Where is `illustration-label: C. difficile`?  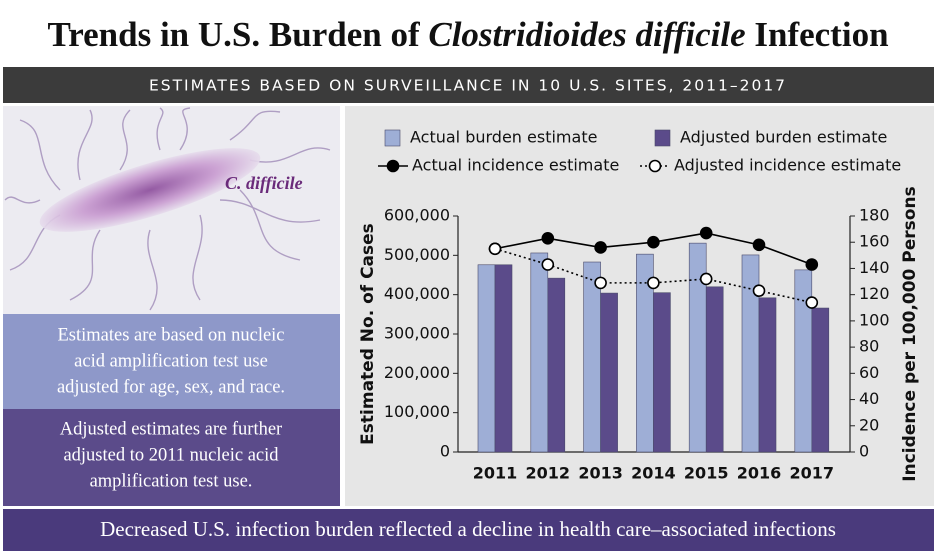 illustration-label: C. difficile is located at coordinates (264, 183).